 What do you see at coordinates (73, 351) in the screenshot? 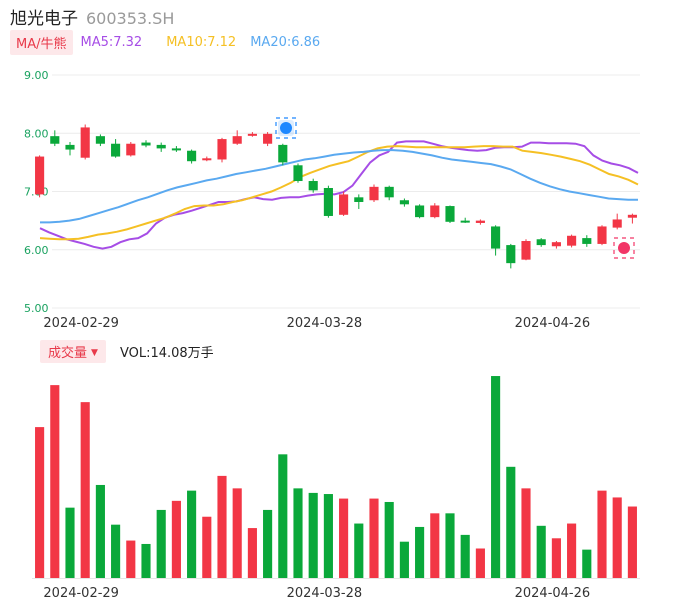
I see `volume-indicator-button: 成交量 ▼` at bounding box center [73, 351].